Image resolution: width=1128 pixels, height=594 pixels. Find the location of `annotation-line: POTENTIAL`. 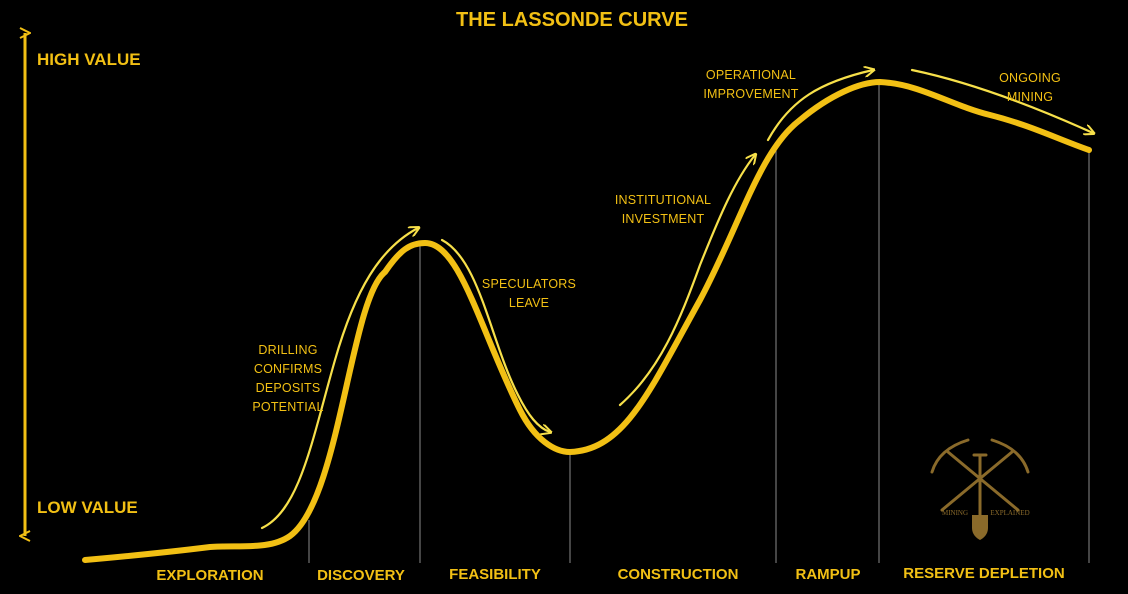

annotation-line: POTENTIAL is located at coordinates (287, 407).